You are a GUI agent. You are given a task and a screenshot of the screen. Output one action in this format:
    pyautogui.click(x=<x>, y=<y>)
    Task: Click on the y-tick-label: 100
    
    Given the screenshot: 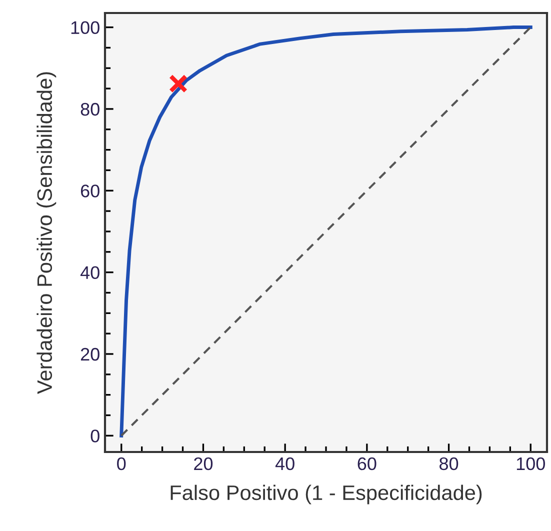 What is the action you would take?
    pyautogui.click(x=85, y=27)
    